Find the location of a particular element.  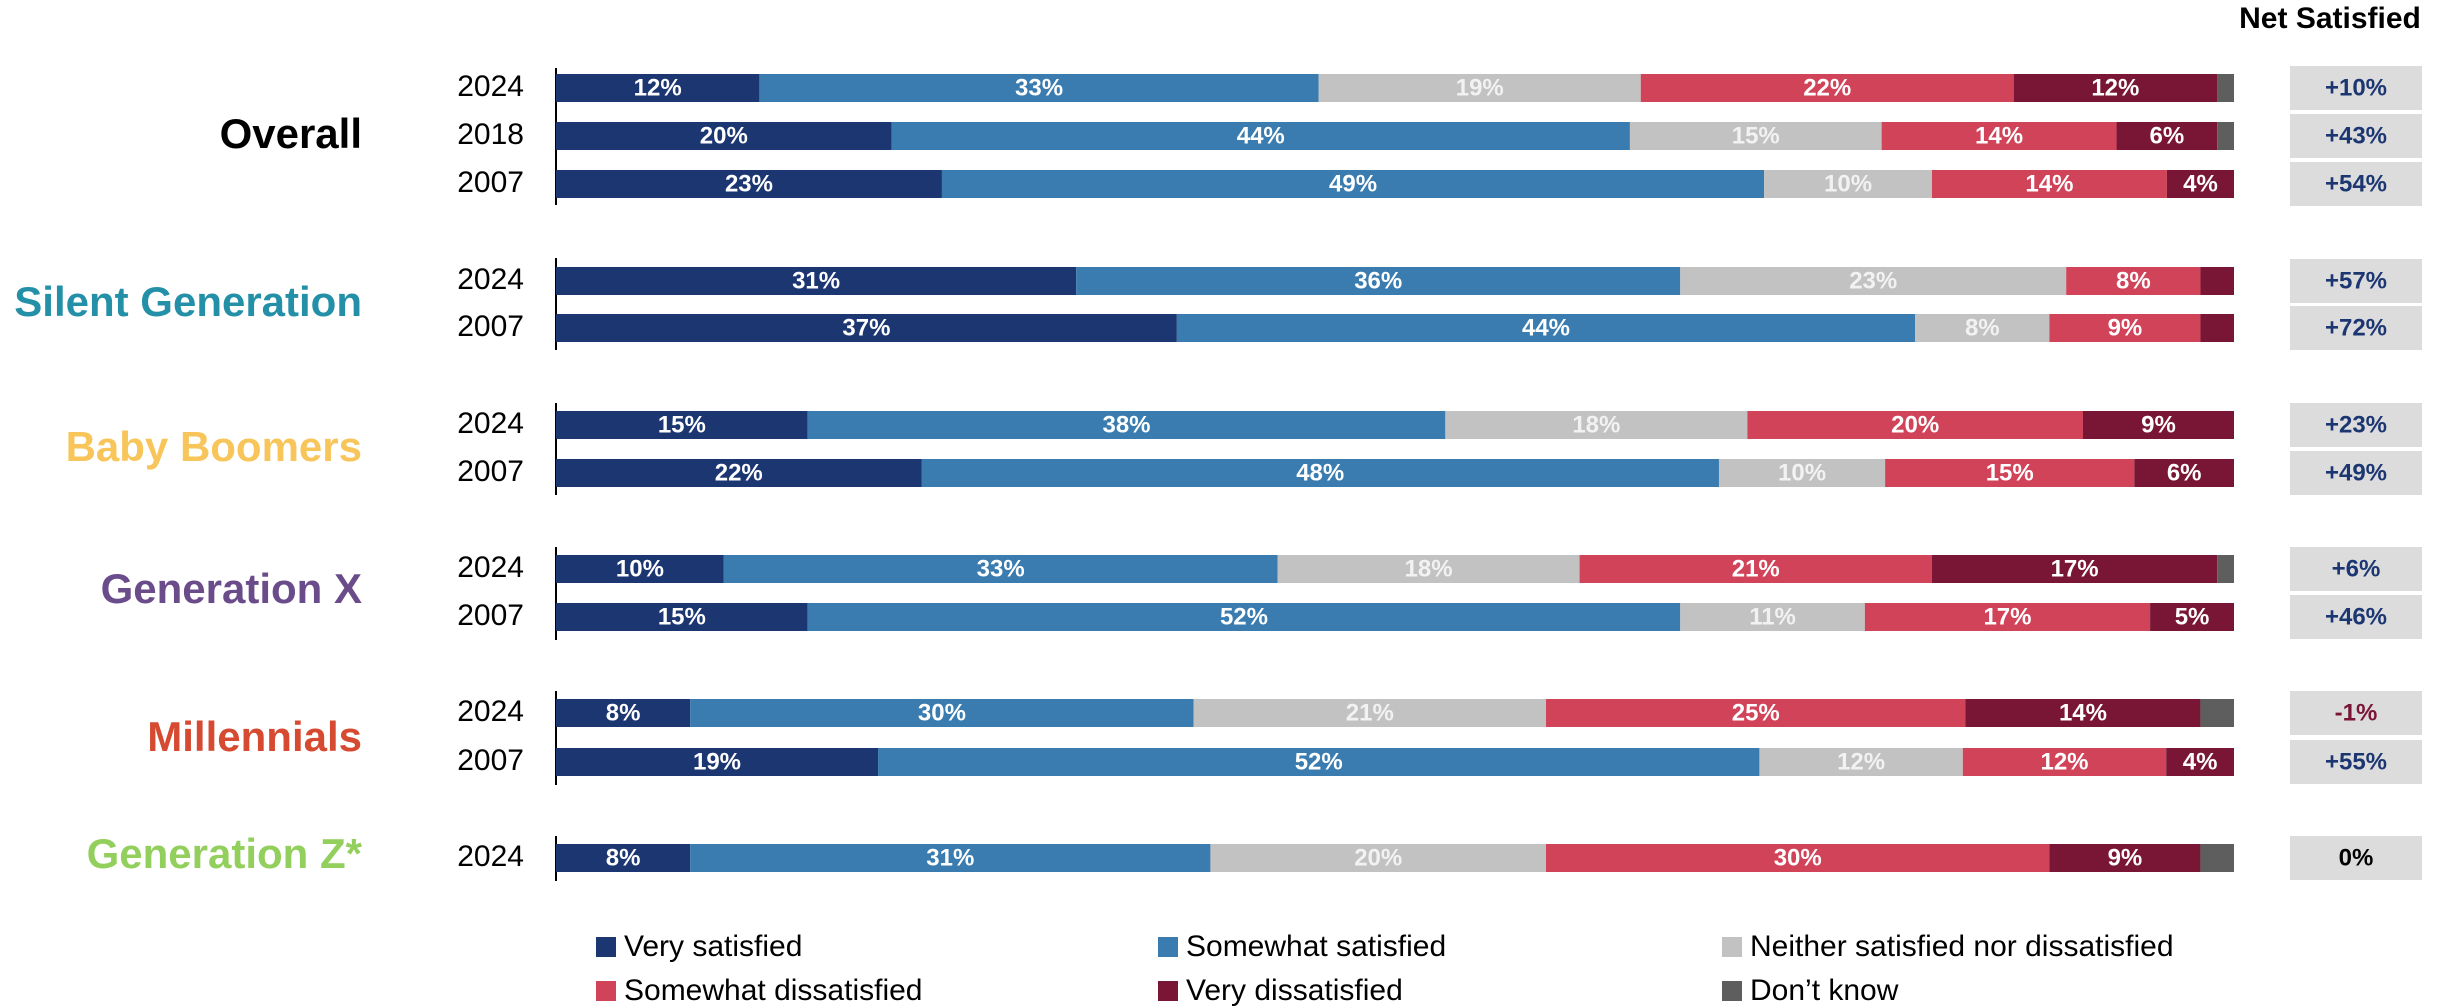

data-label: 20% is located at coordinates (1378, 857).